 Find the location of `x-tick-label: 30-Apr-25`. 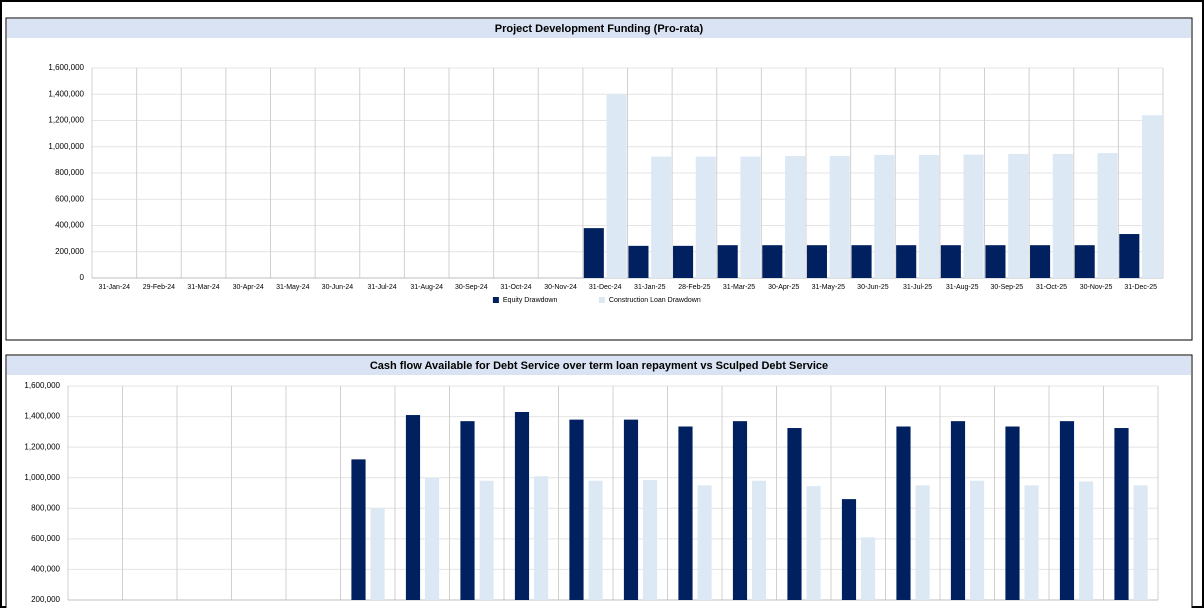

x-tick-label: 30-Apr-25 is located at coordinates (783, 287).